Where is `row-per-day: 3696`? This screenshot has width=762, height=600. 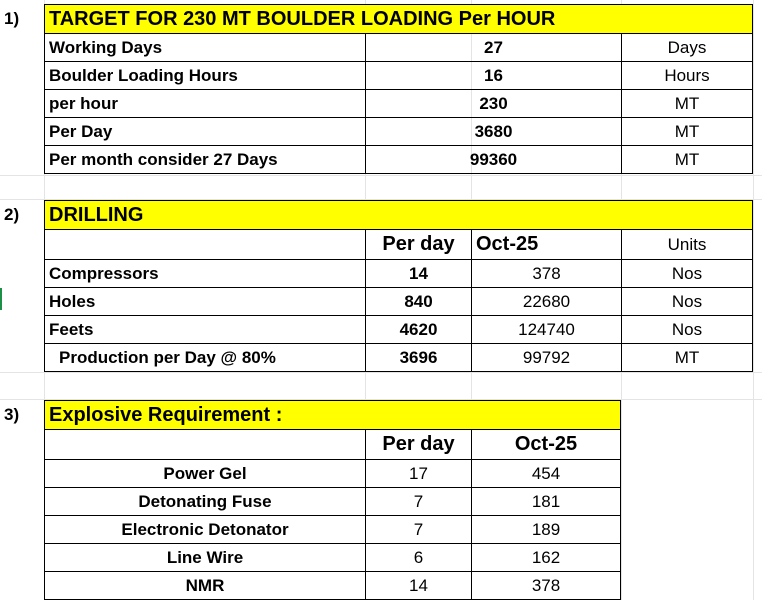 row-per-day: 3696 is located at coordinates (418, 358).